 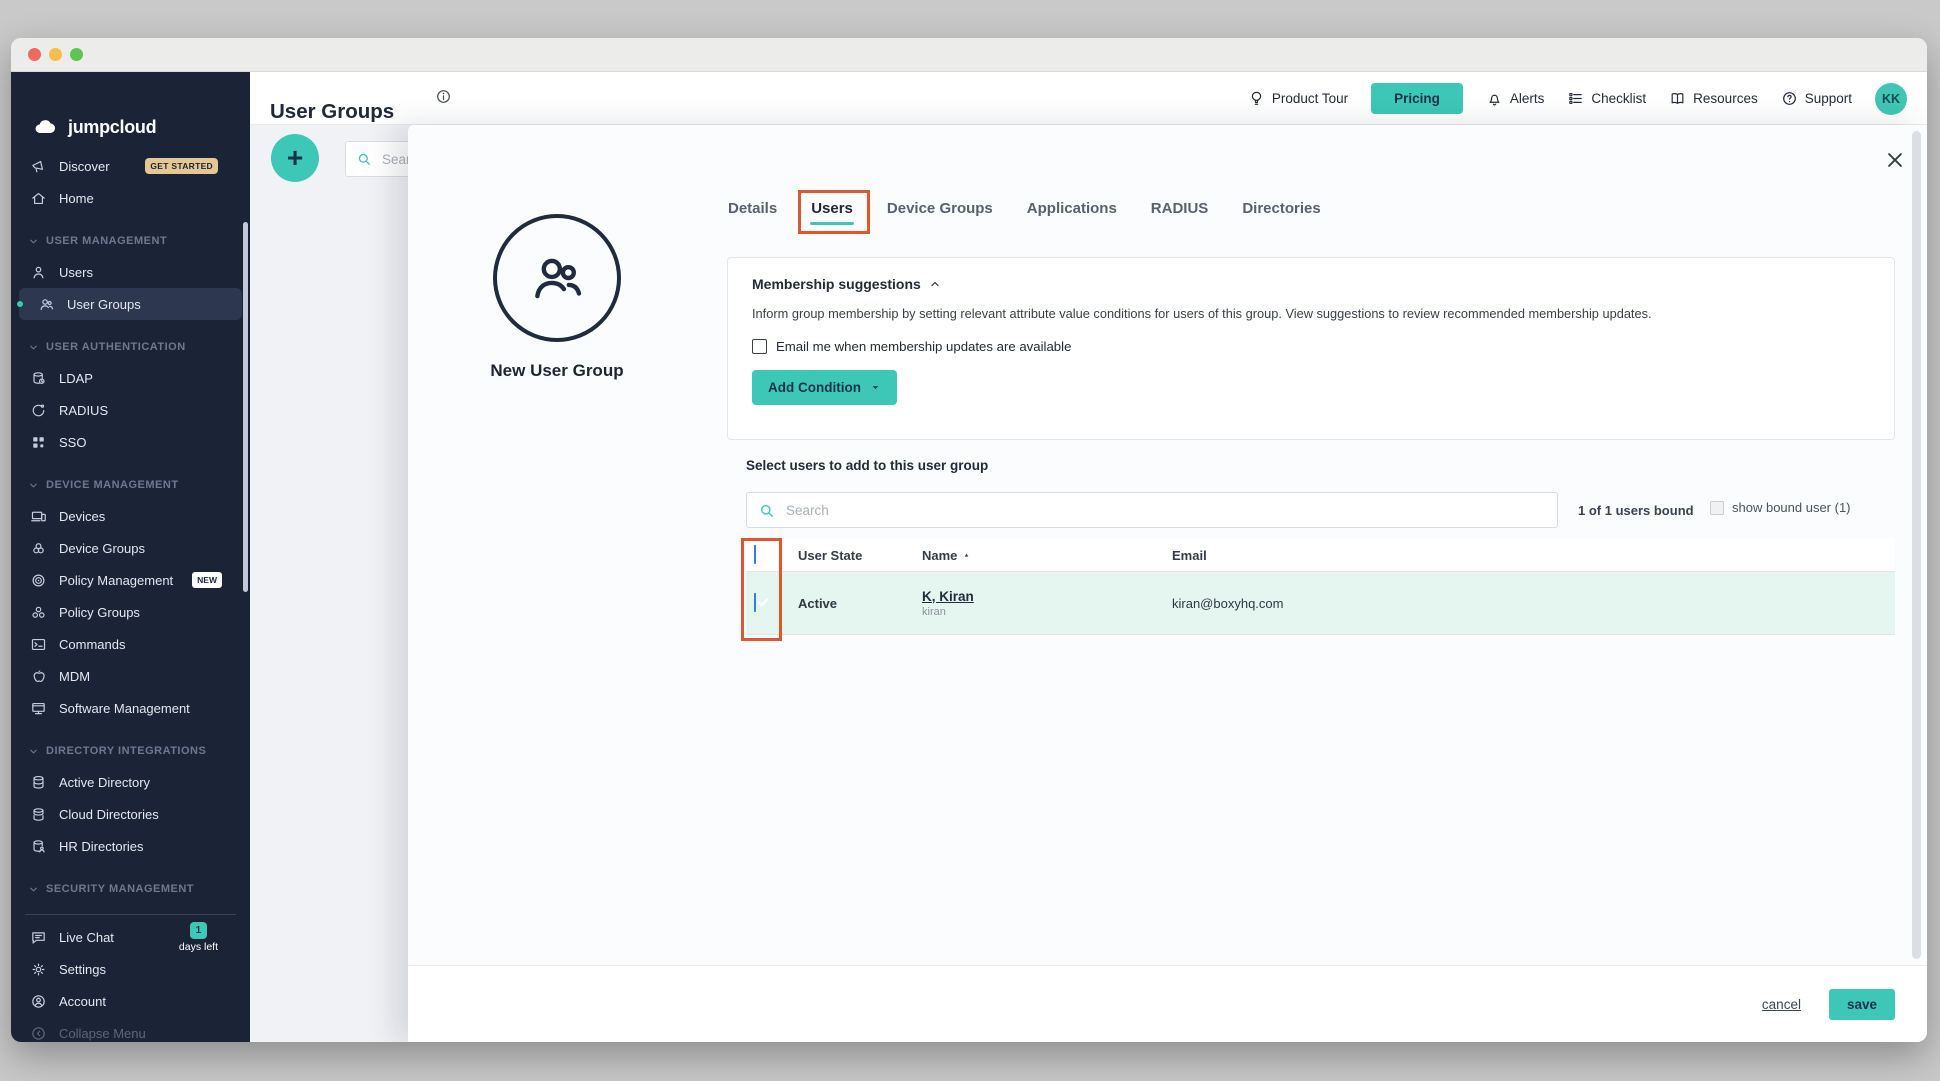 I want to click on email-updates-checkbox, so click(x=759, y=346).